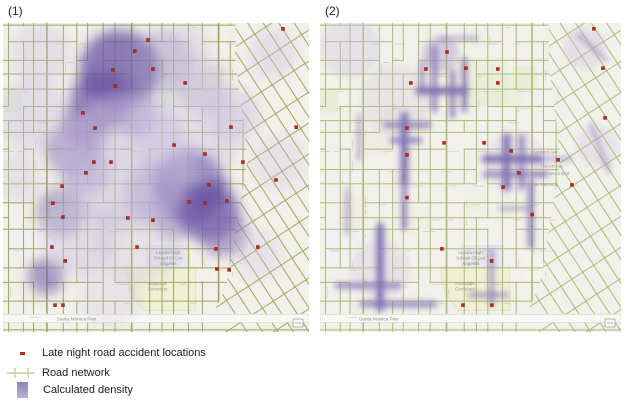  What do you see at coordinates (76, 373) in the screenshot?
I see `legend-label-roads: Road network` at bounding box center [76, 373].